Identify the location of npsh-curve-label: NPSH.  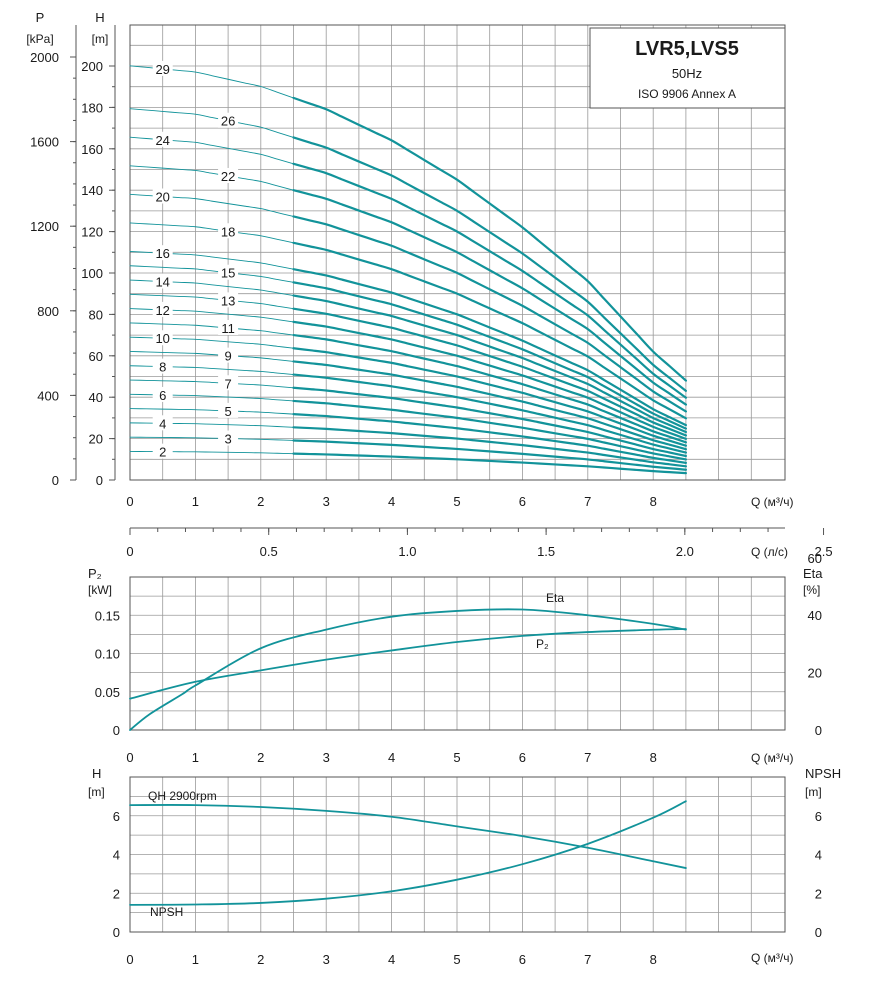
(166, 912).